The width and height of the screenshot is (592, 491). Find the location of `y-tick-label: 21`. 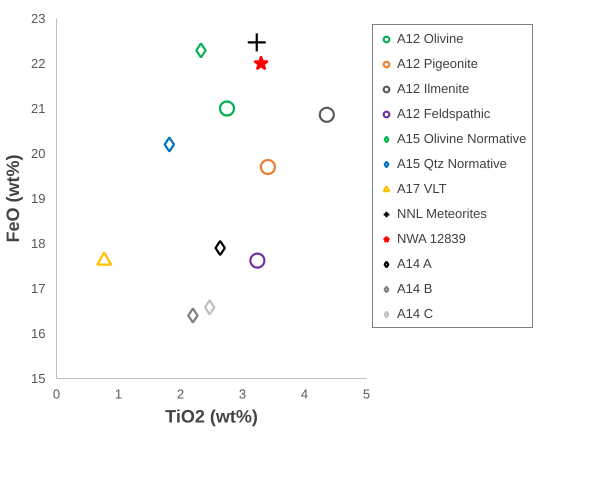

y-tick-label: 21 is located at coordinates (38, 108).